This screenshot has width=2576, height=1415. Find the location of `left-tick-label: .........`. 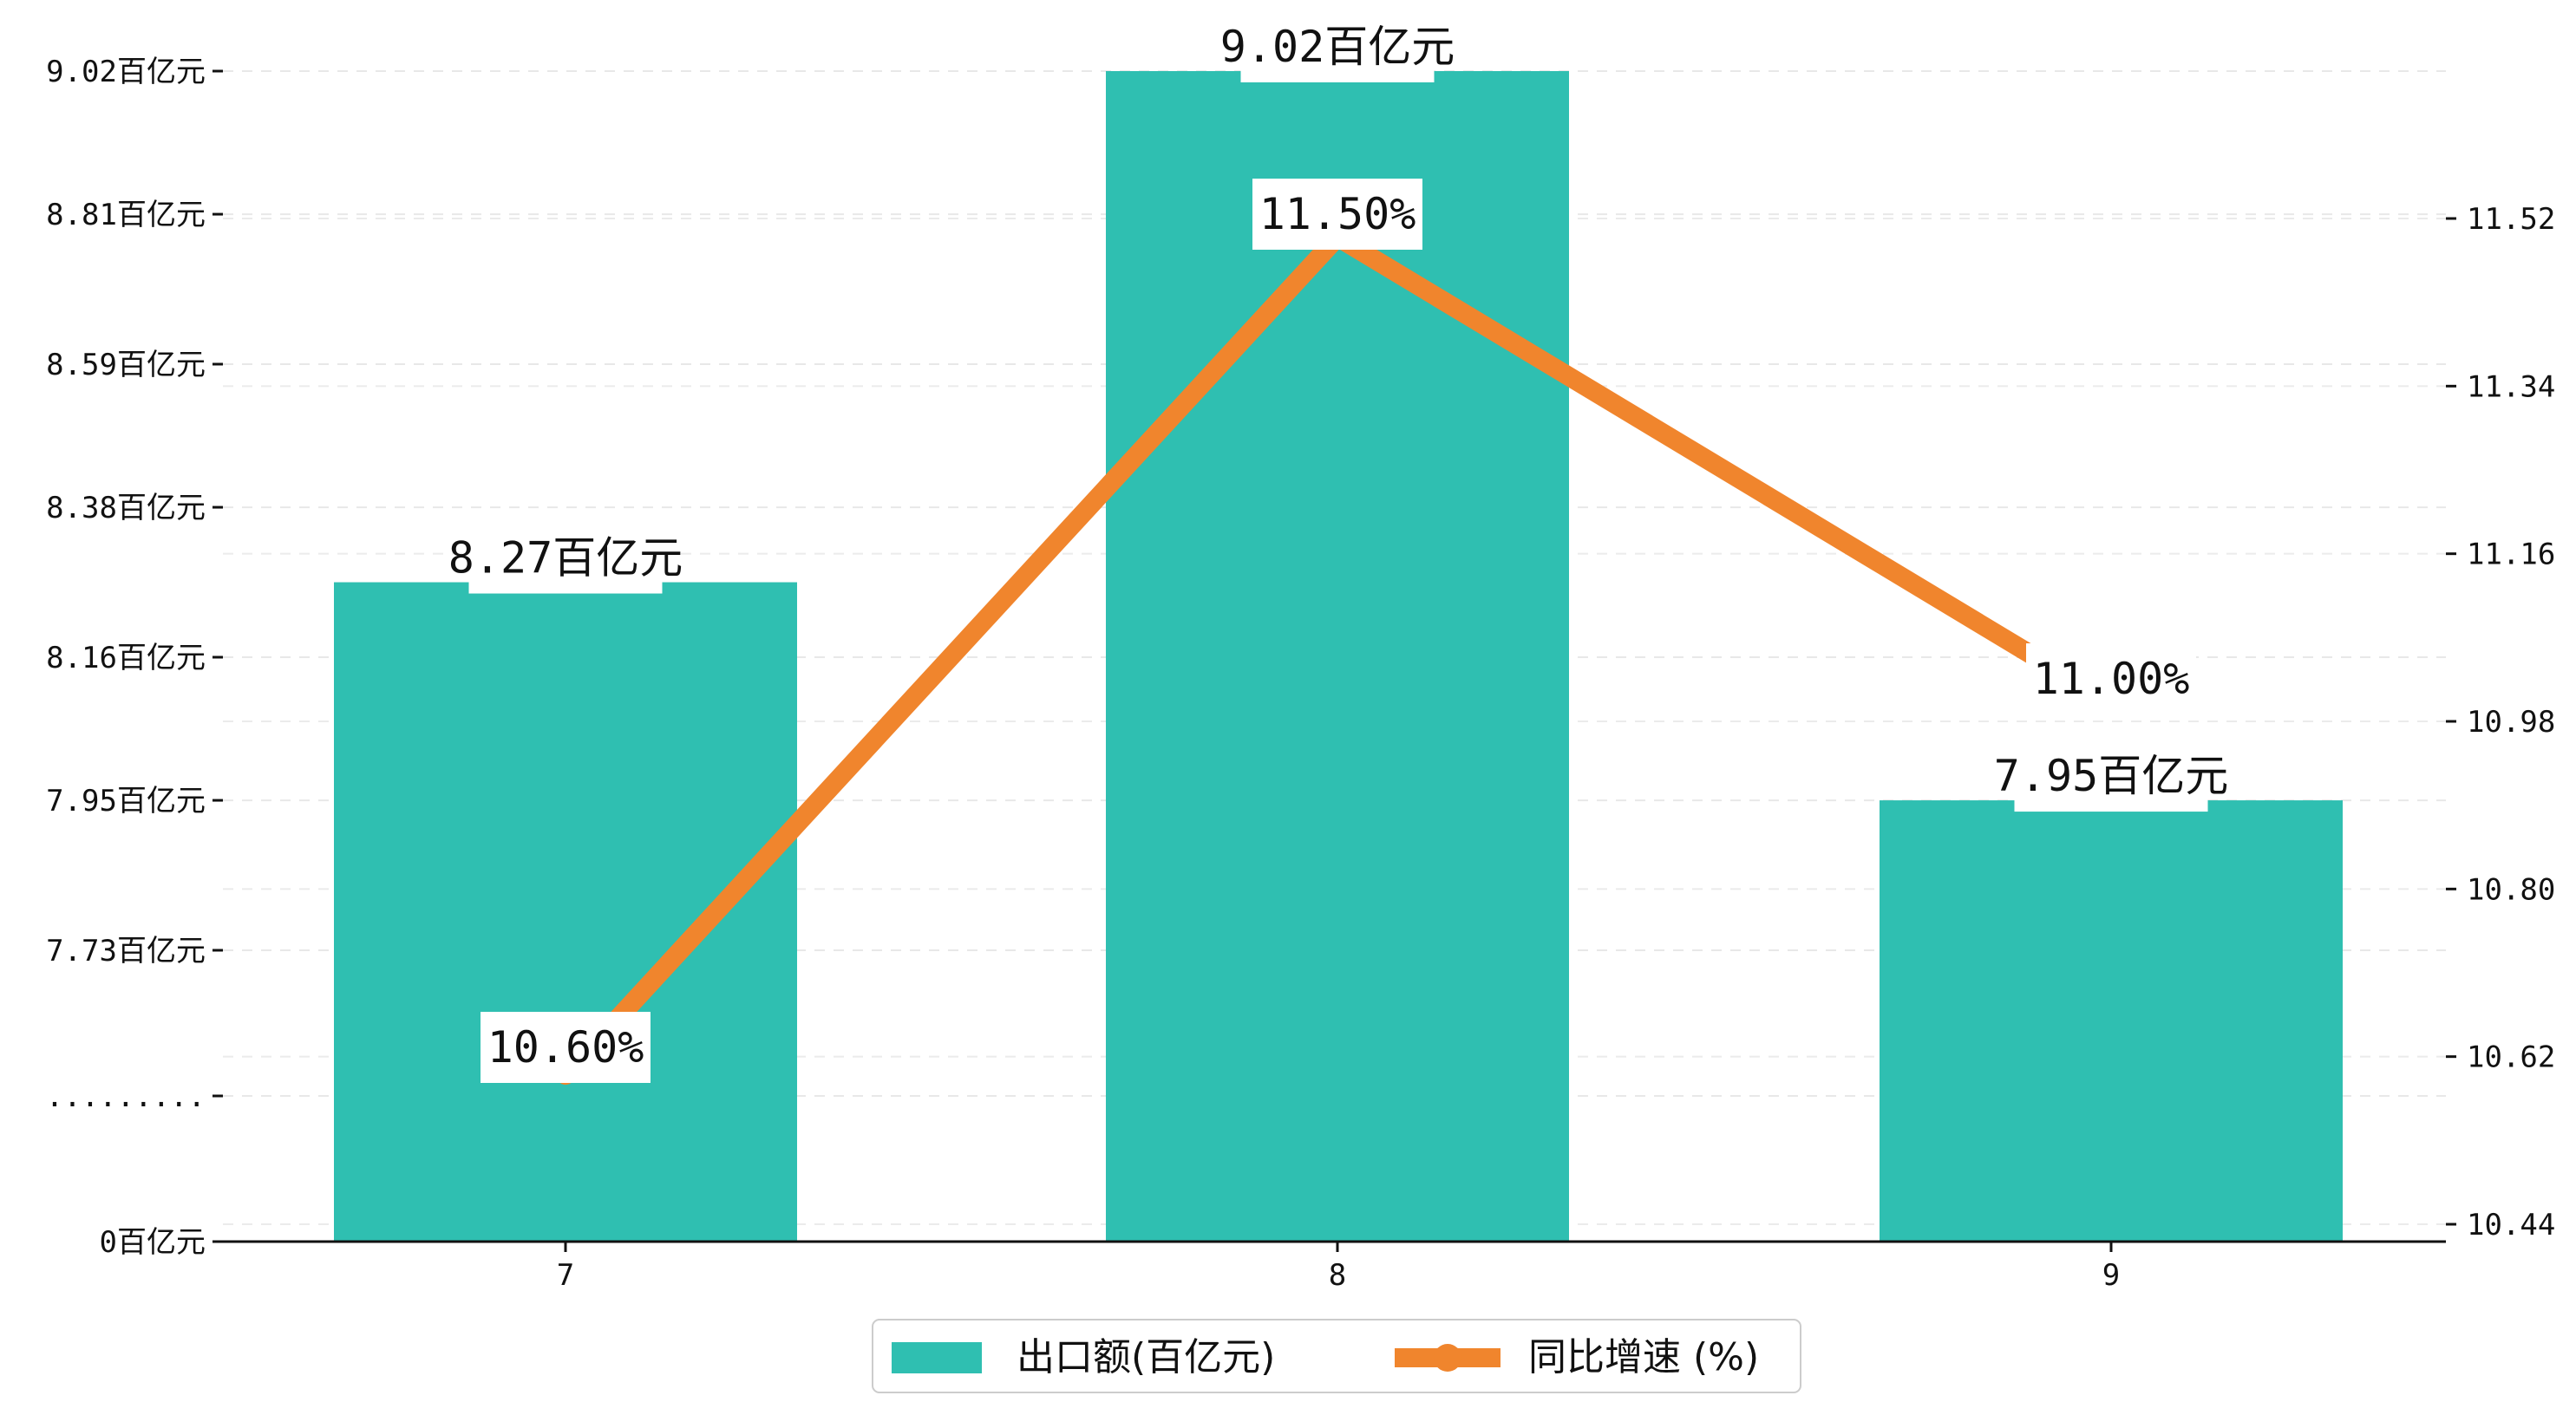

left-tick-label: ......... is located at coordinates (126, 1096).